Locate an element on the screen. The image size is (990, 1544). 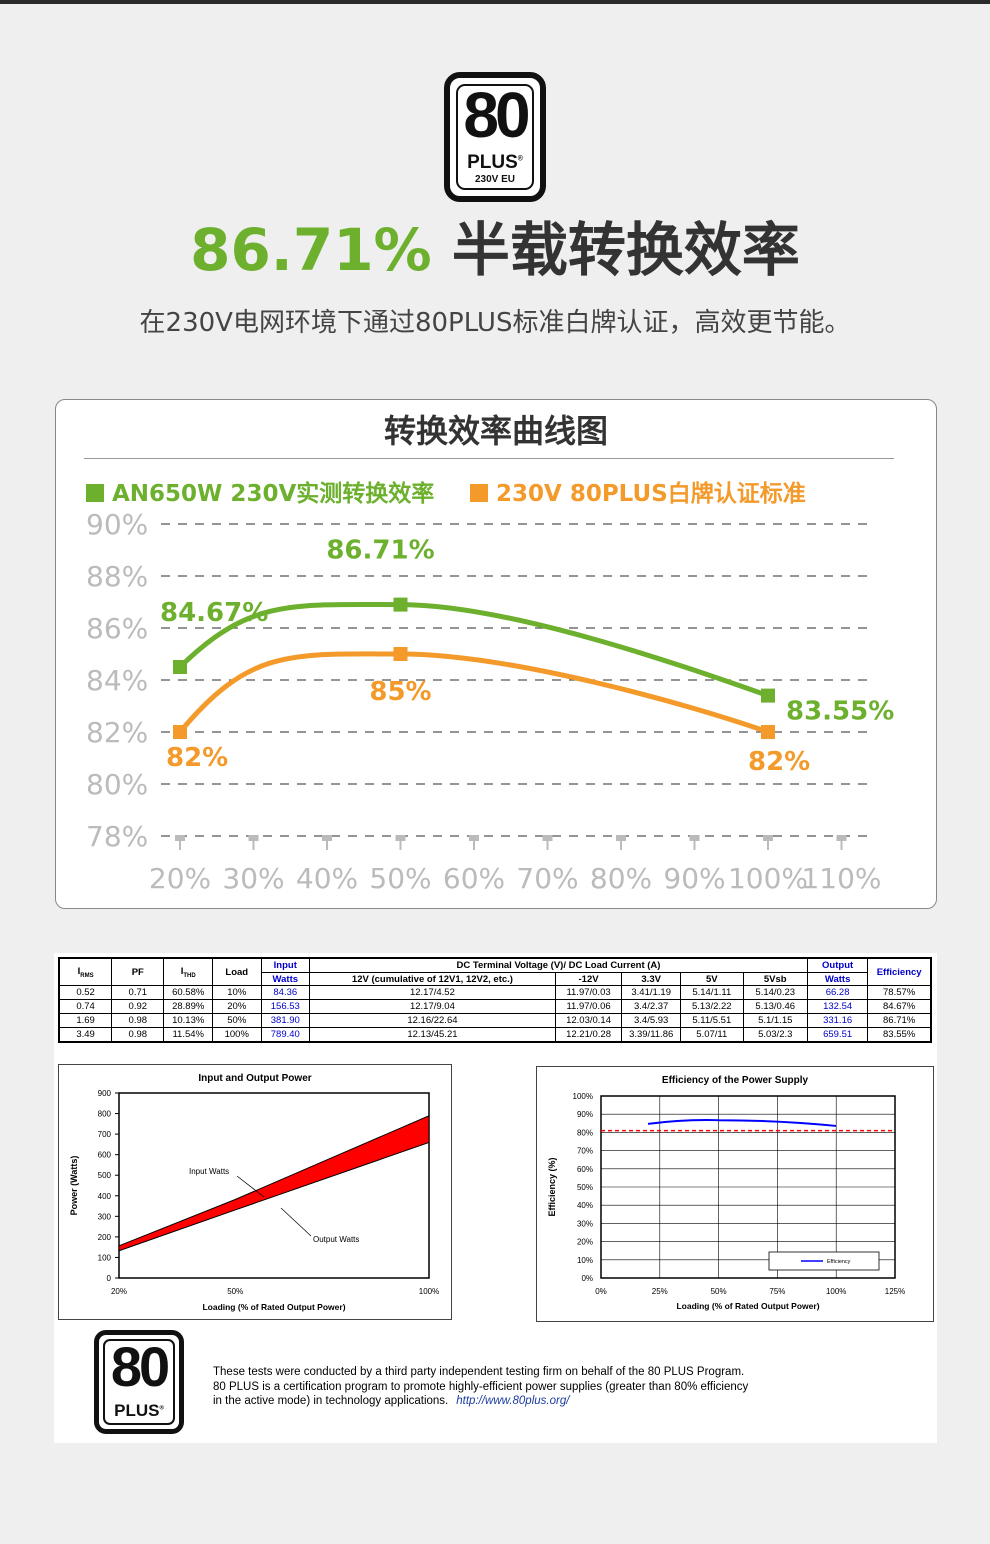
y-tick-label: 90% is located at coordinates (585, 1114).